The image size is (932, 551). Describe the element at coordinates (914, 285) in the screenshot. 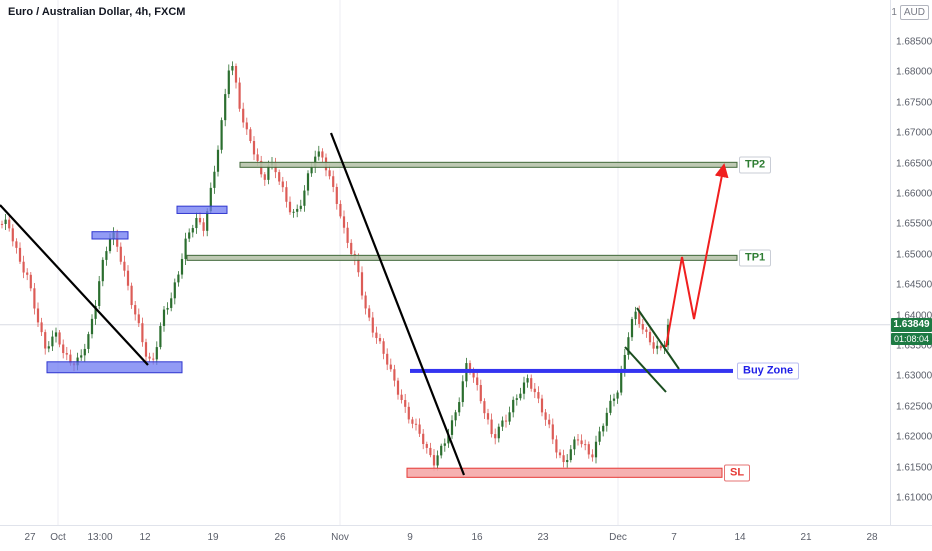

I see `price-tick: 1.64500` at that location.